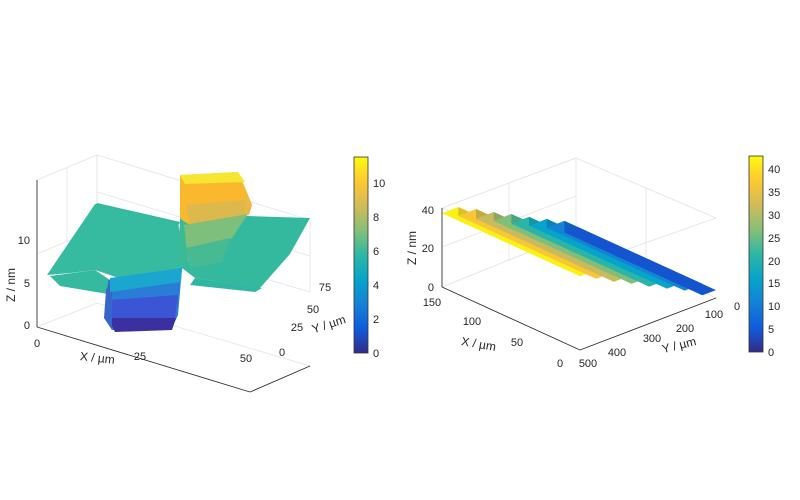  What do you see at coordinates (376, 320) in the screenshot?
I see `left-cb-tick-2: 2` at bounding box center [376, 320].